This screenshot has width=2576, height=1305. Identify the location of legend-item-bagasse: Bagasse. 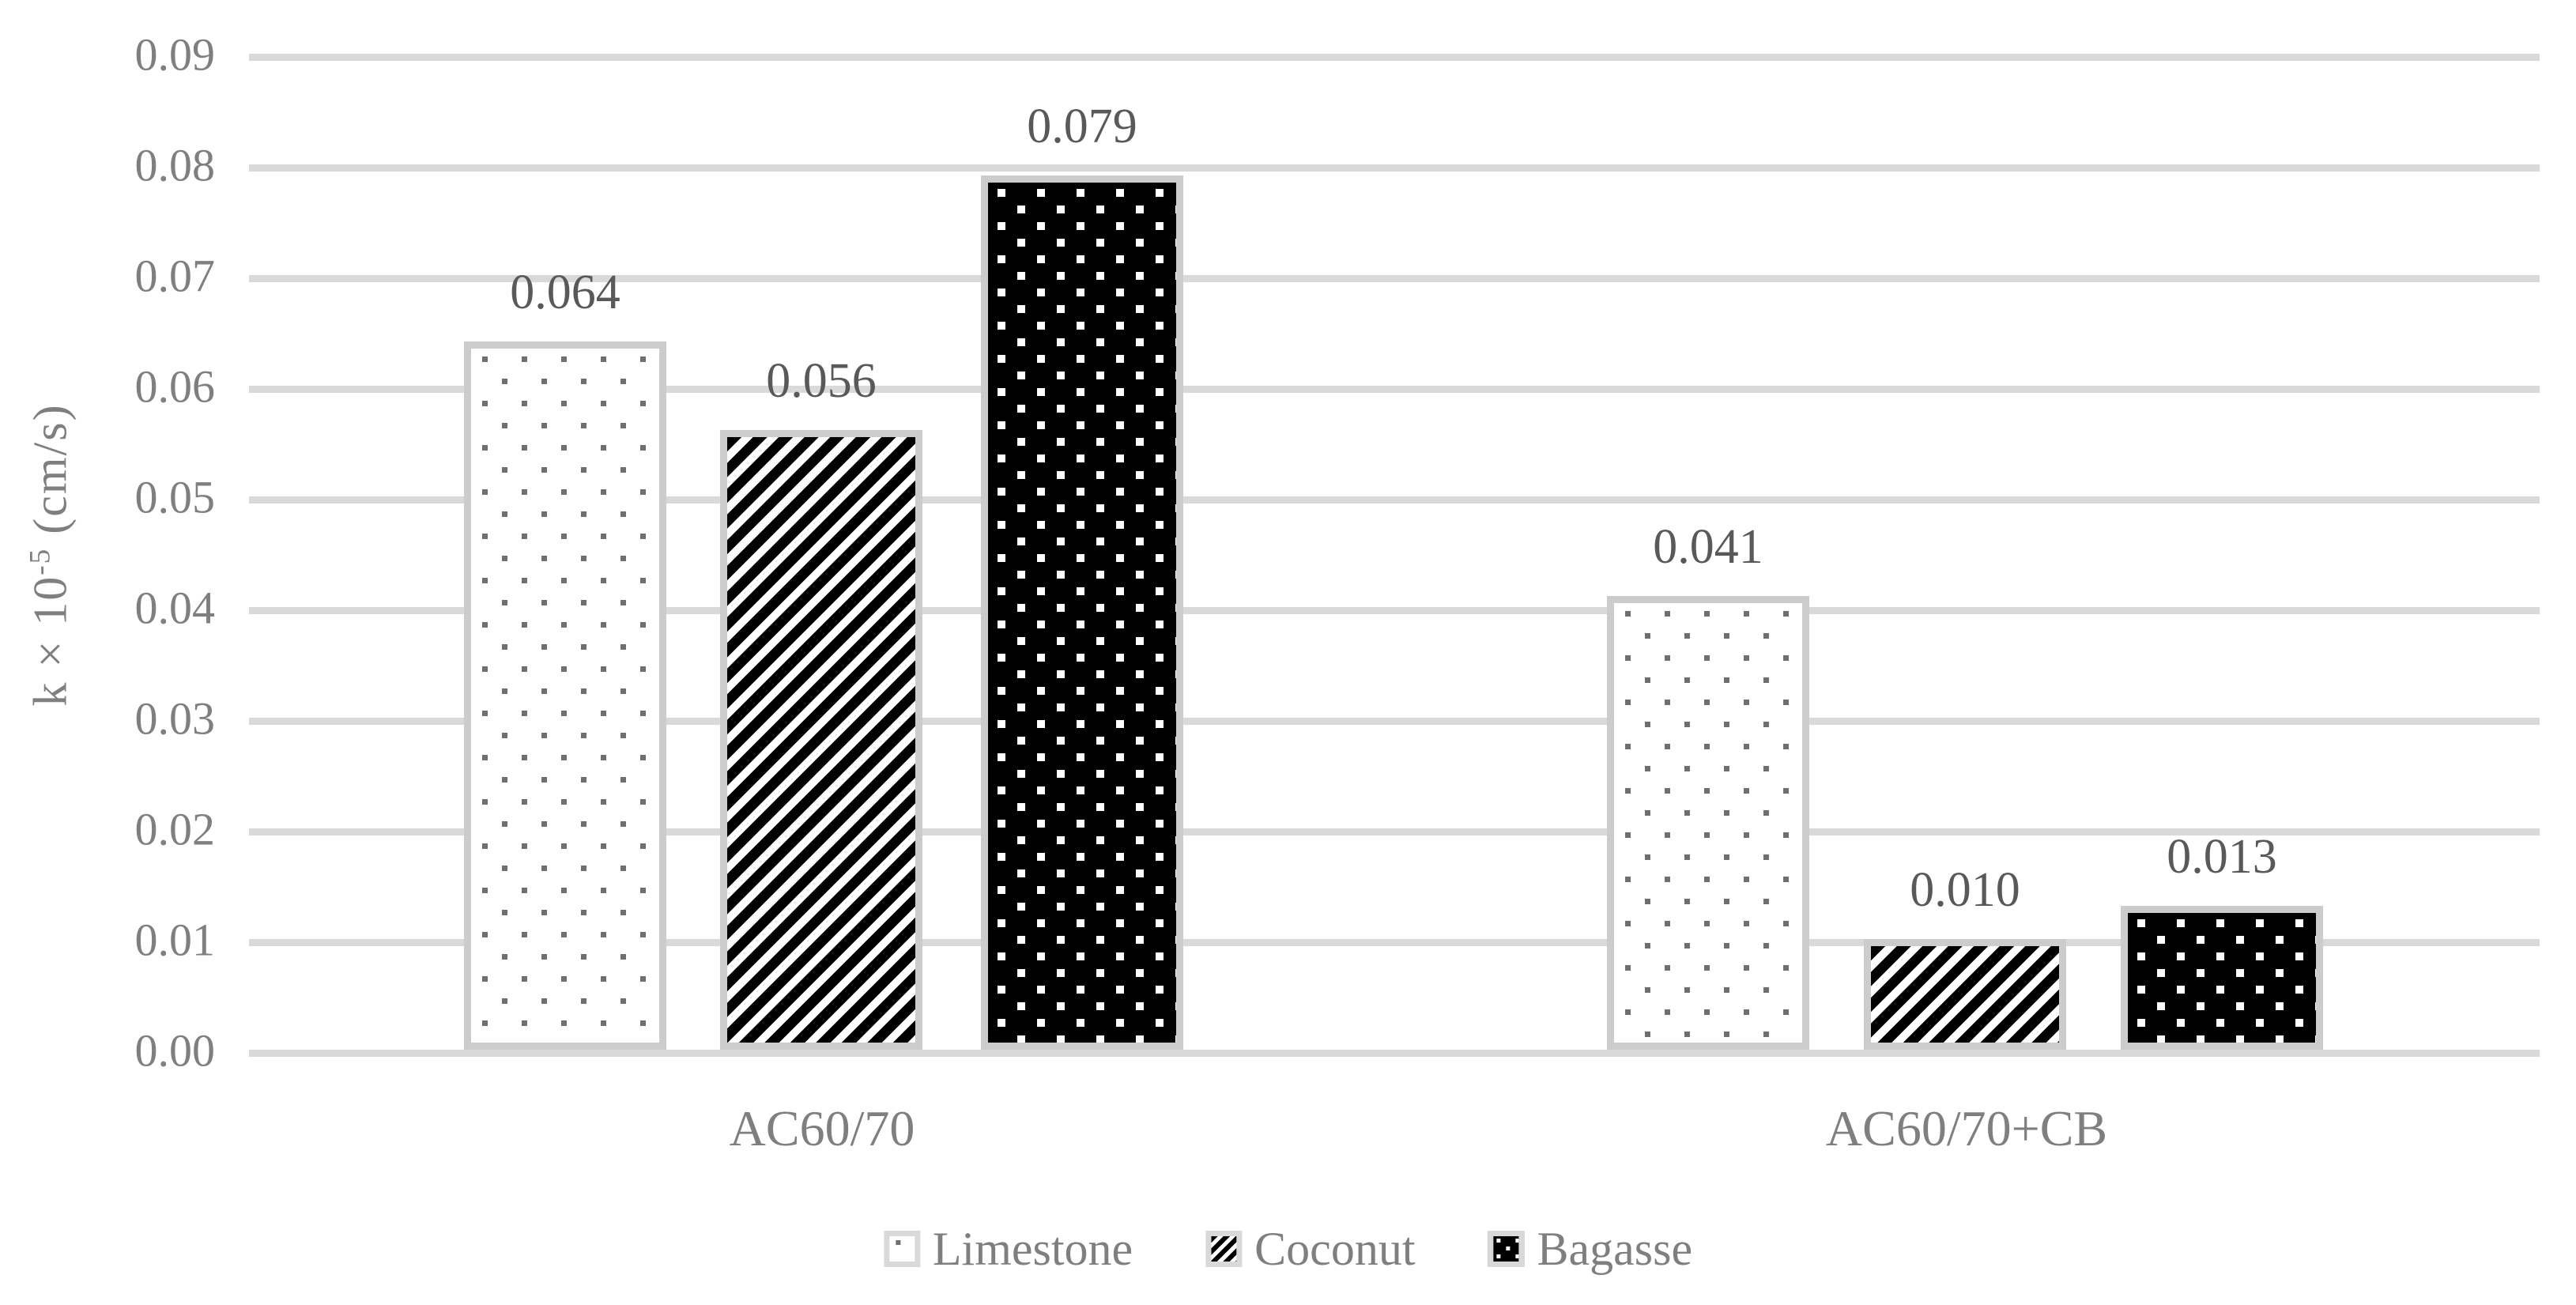
(1590, 1249).